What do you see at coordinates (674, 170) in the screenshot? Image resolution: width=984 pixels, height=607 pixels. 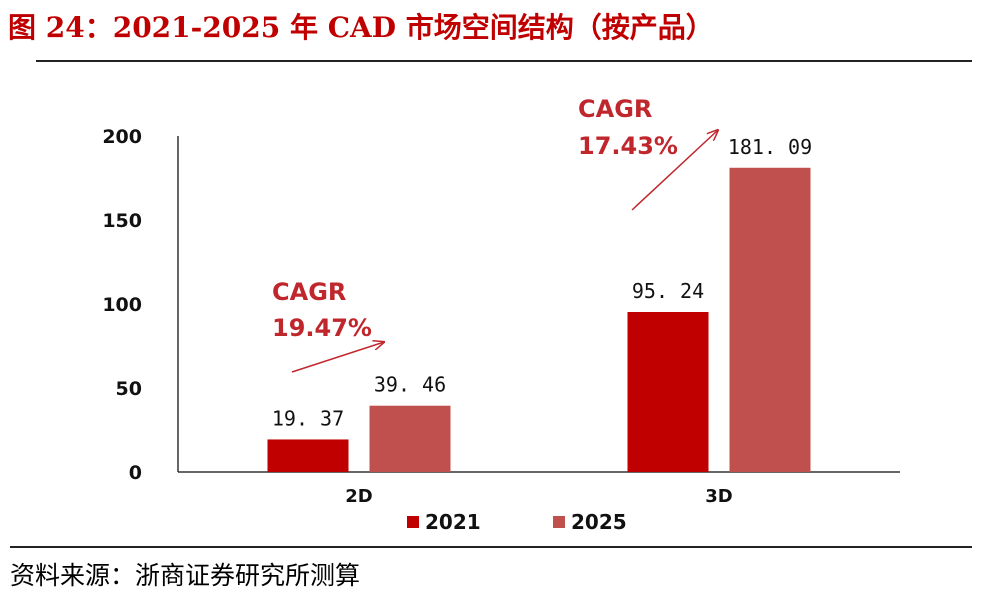 I see `cagr-arrow-3d` at bounding box center [674, 170].